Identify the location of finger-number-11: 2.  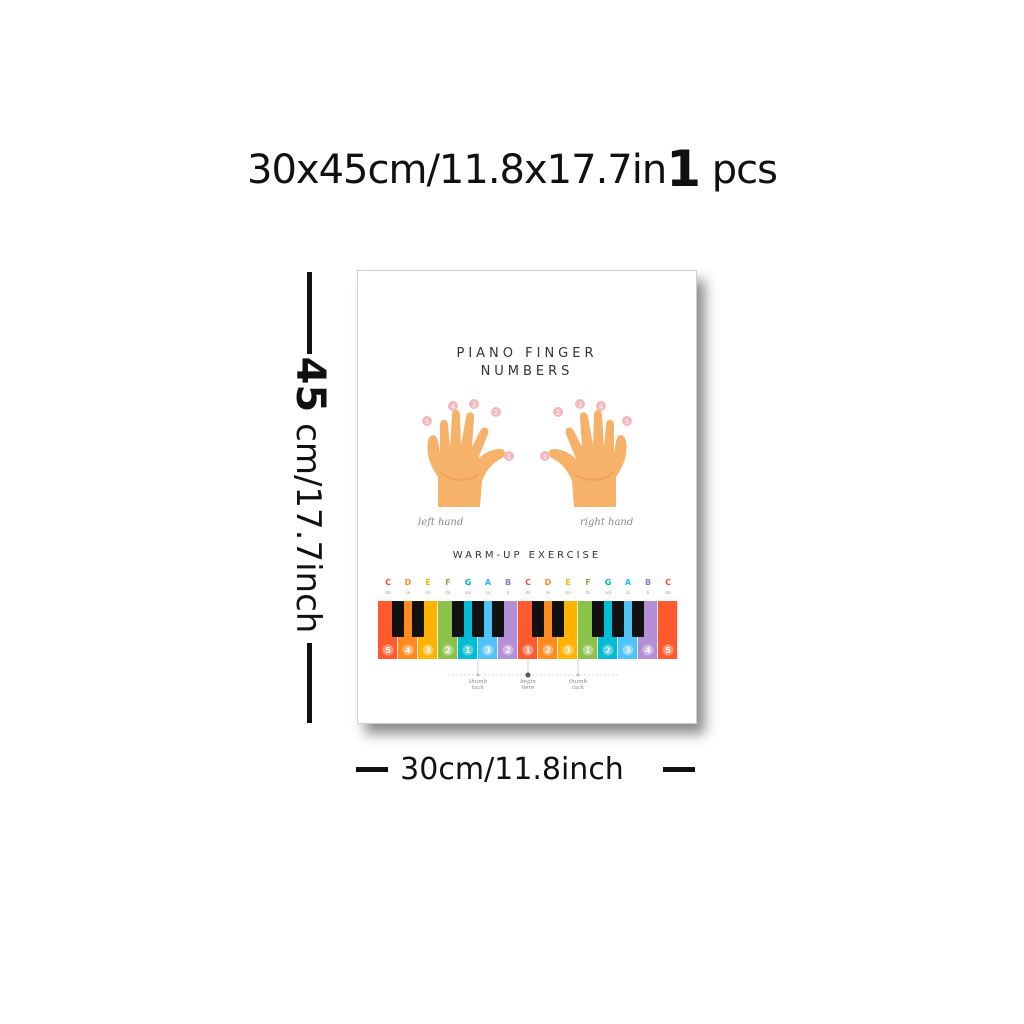
(608, 650).